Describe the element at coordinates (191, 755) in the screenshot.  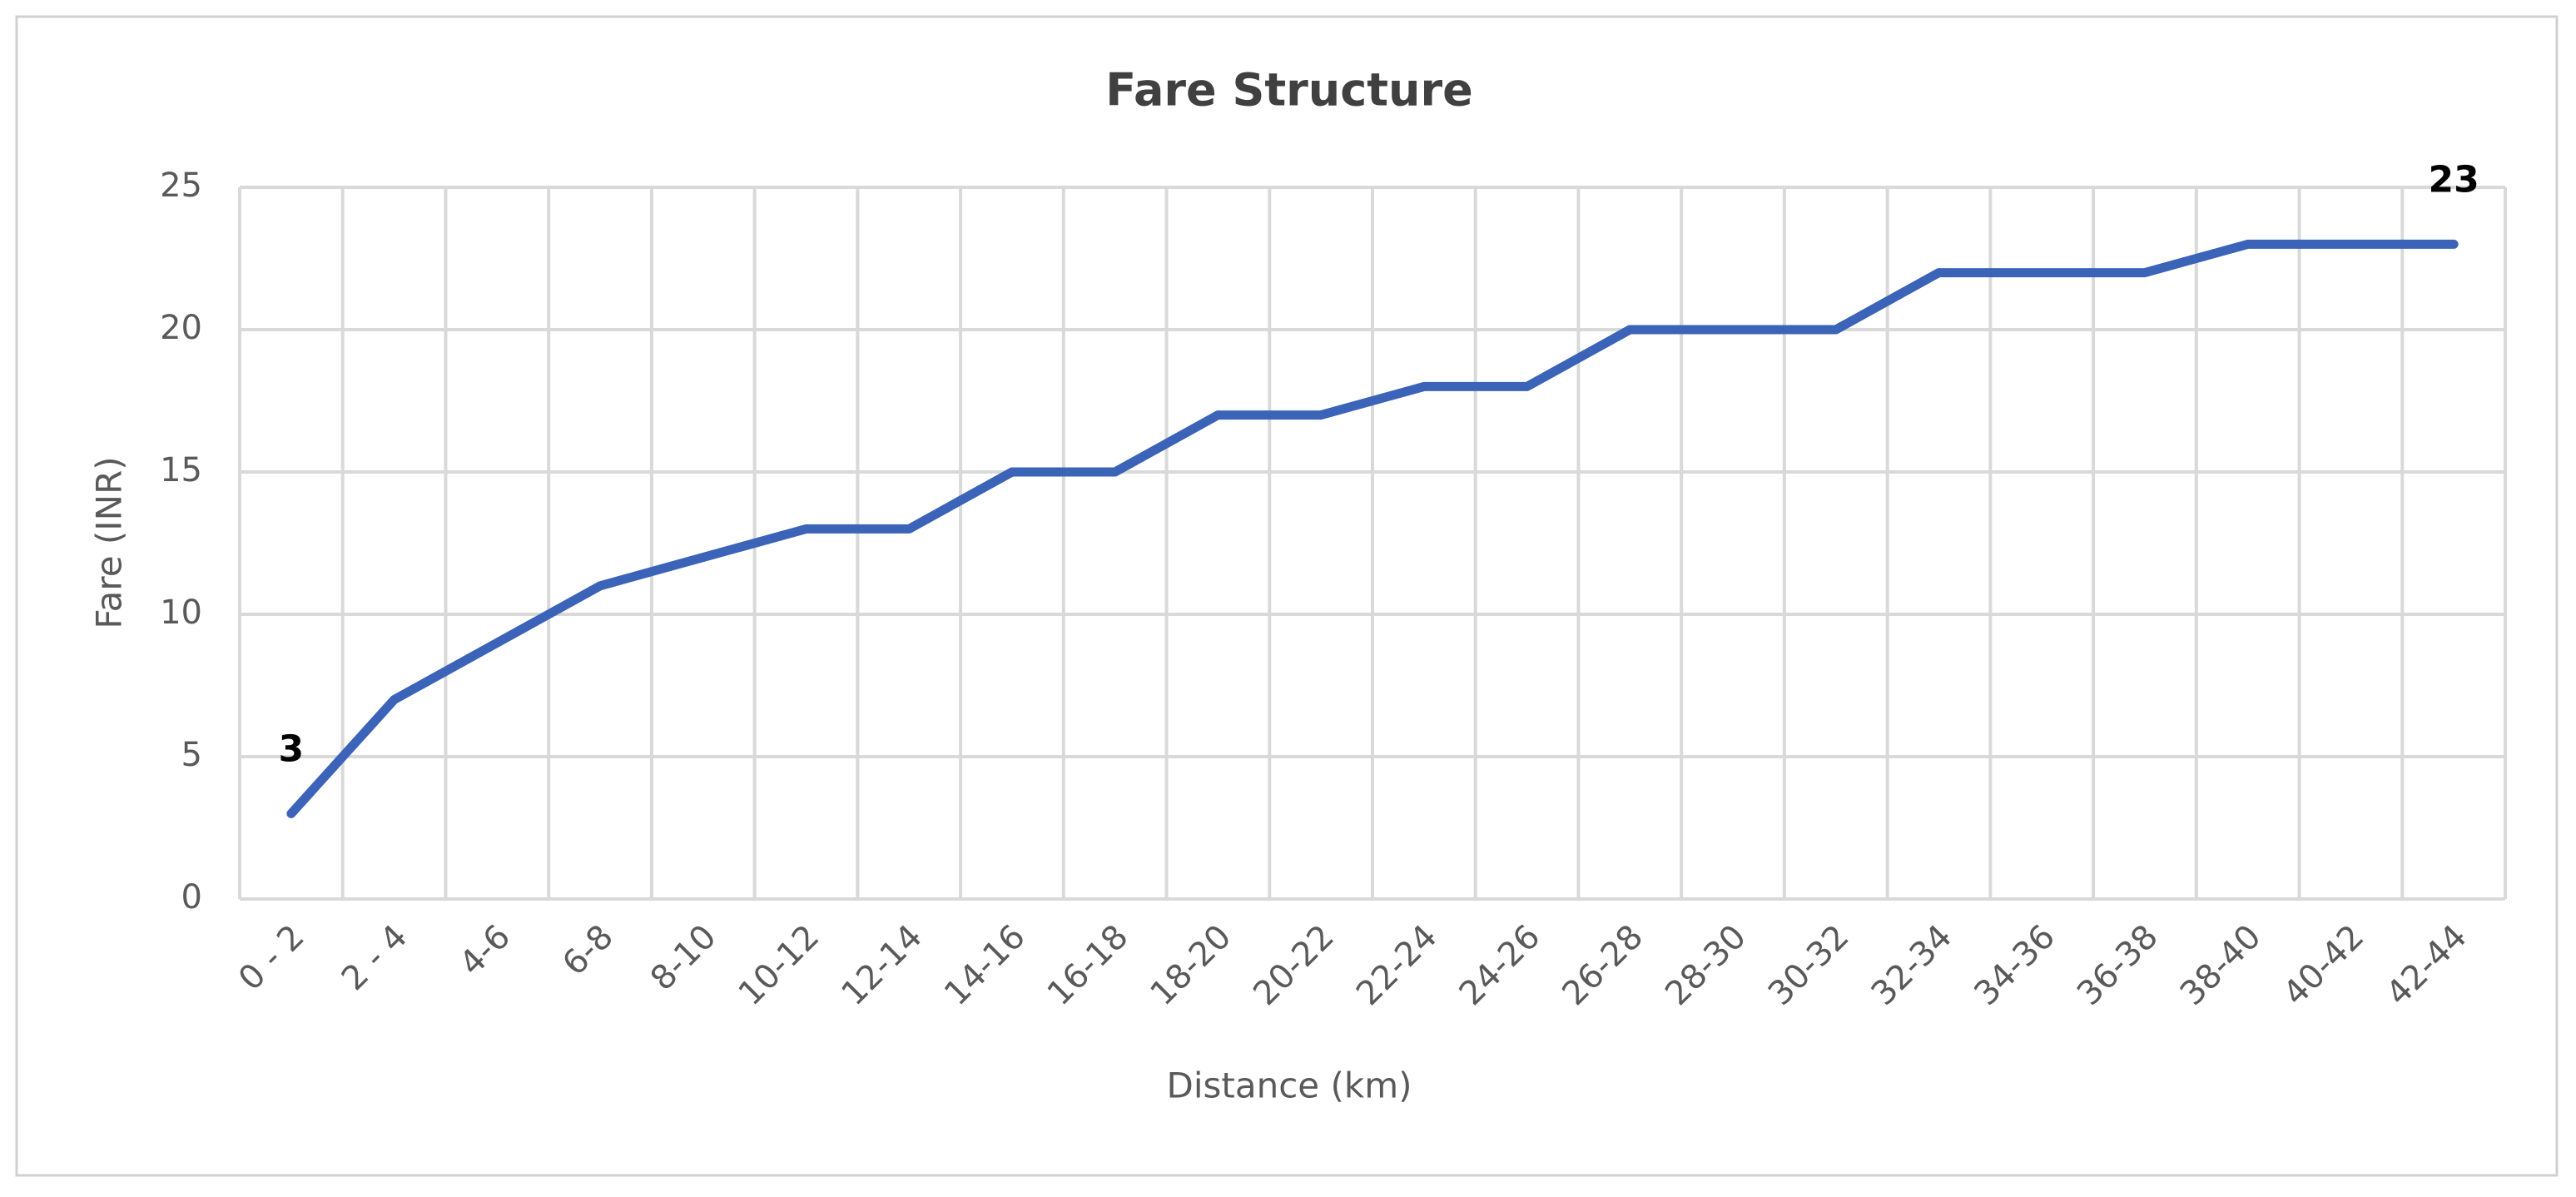
I see `y-tick-label: 5` at that location.